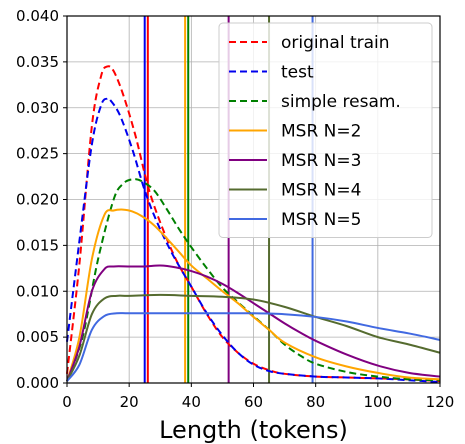  I want to click on y-tick-label: 0.040, so click(37, 16).